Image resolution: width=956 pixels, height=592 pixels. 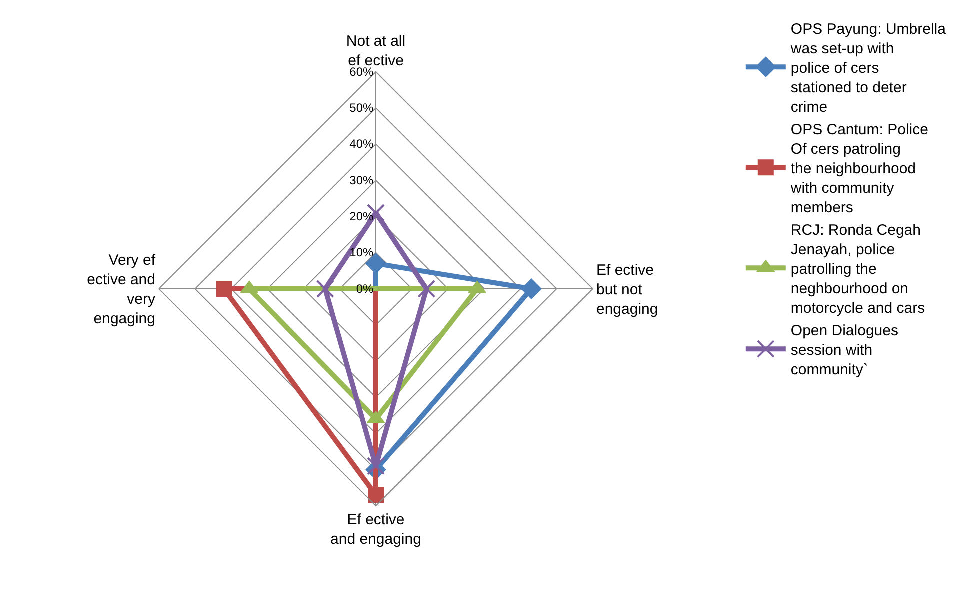 I want to click on legend-label: OPS Payung: Umbrella was set-up with police of cers stationed to deter crime, so click(x=868, y=68).